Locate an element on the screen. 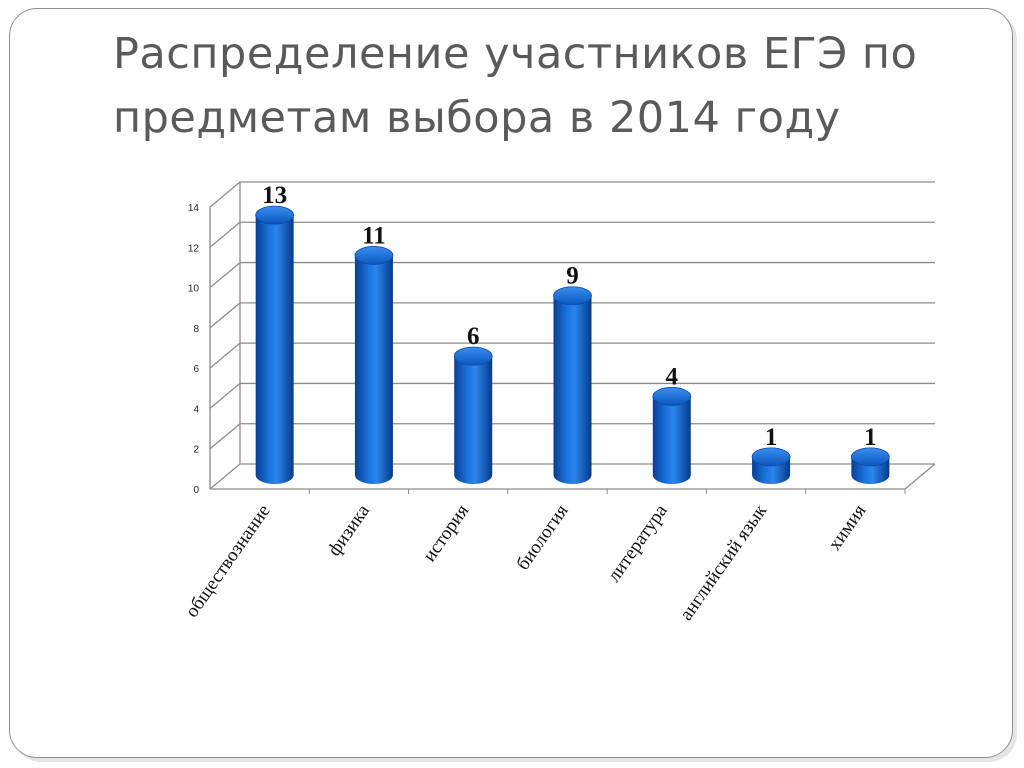 The width and height of the screenshot is (1024, 768). y-tick-label: 8 is located at coordinates (196, 329).